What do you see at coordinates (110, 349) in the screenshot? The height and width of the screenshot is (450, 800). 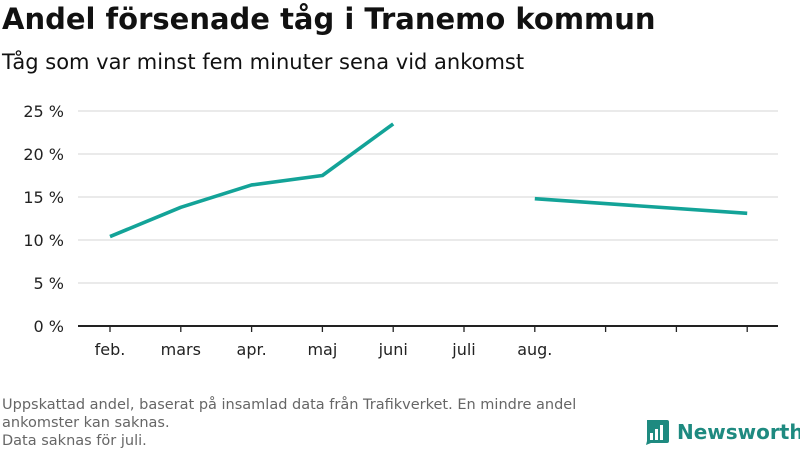 I see `x-tick-label: feb.` at bounding box center [110, 349].